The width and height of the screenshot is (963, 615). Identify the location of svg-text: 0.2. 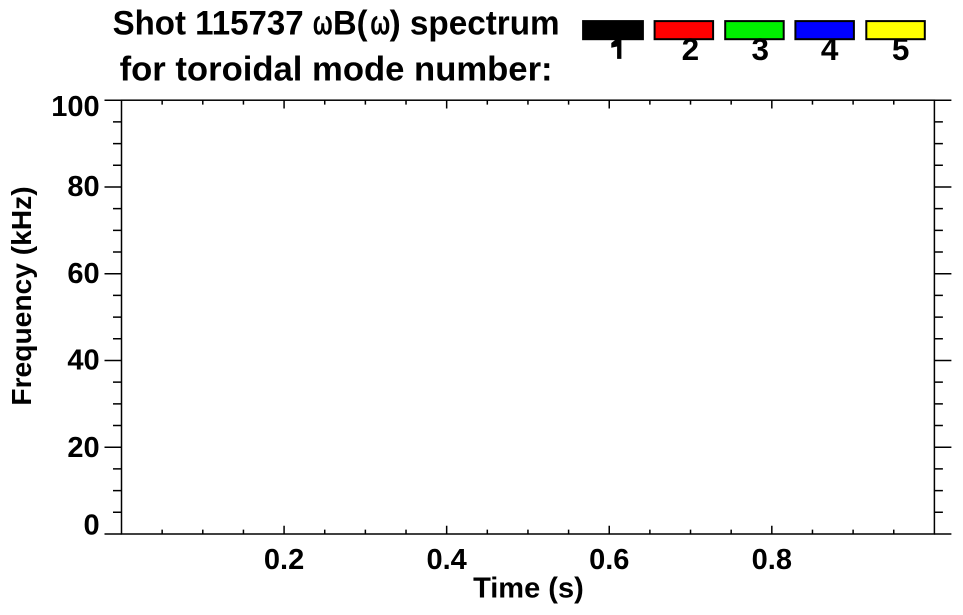
(284, 560).